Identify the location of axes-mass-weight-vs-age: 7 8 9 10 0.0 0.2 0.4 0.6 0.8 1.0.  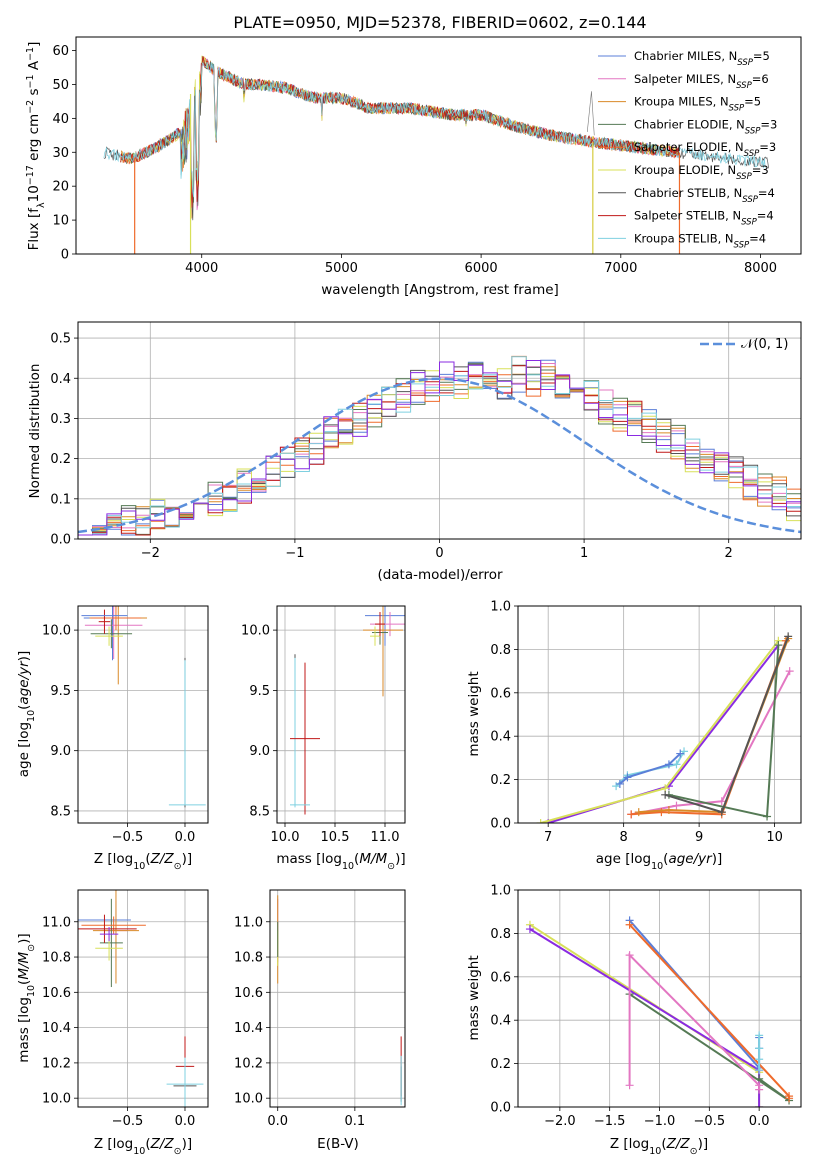
(646, 722).